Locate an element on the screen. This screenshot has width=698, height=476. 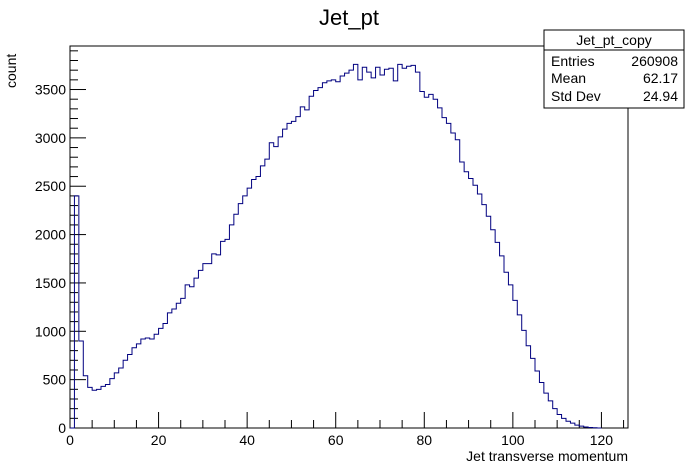
x-tick-label: 60 is located at coordinates (336, 440).